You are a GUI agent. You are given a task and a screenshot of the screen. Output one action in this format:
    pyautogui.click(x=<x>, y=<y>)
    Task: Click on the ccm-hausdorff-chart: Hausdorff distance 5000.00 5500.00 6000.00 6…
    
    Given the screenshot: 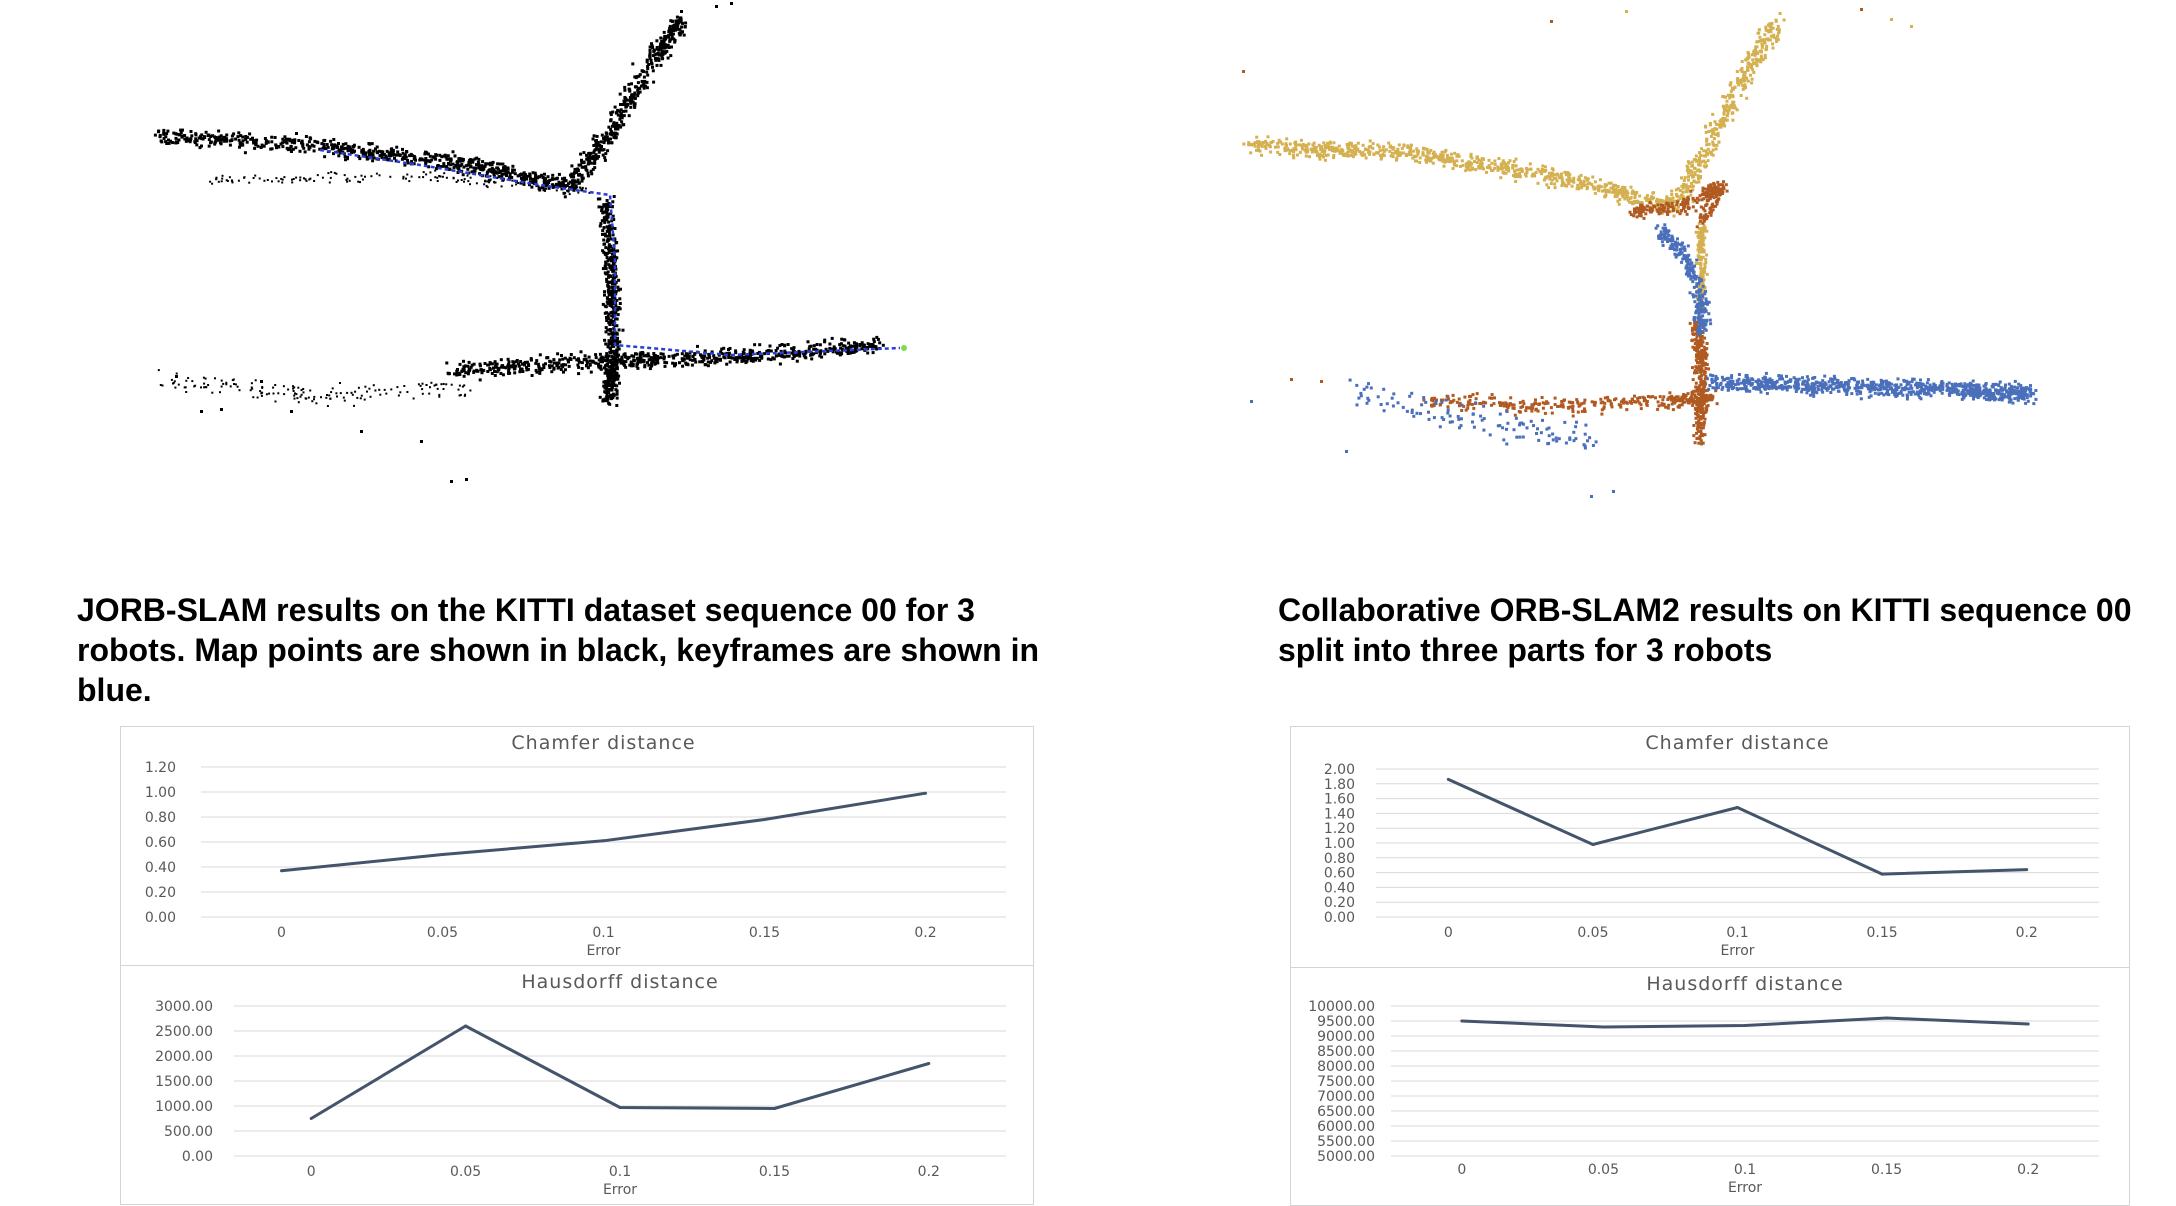 What is the action you would take?
    pyautogui.click(x=1710, y=1086)
    